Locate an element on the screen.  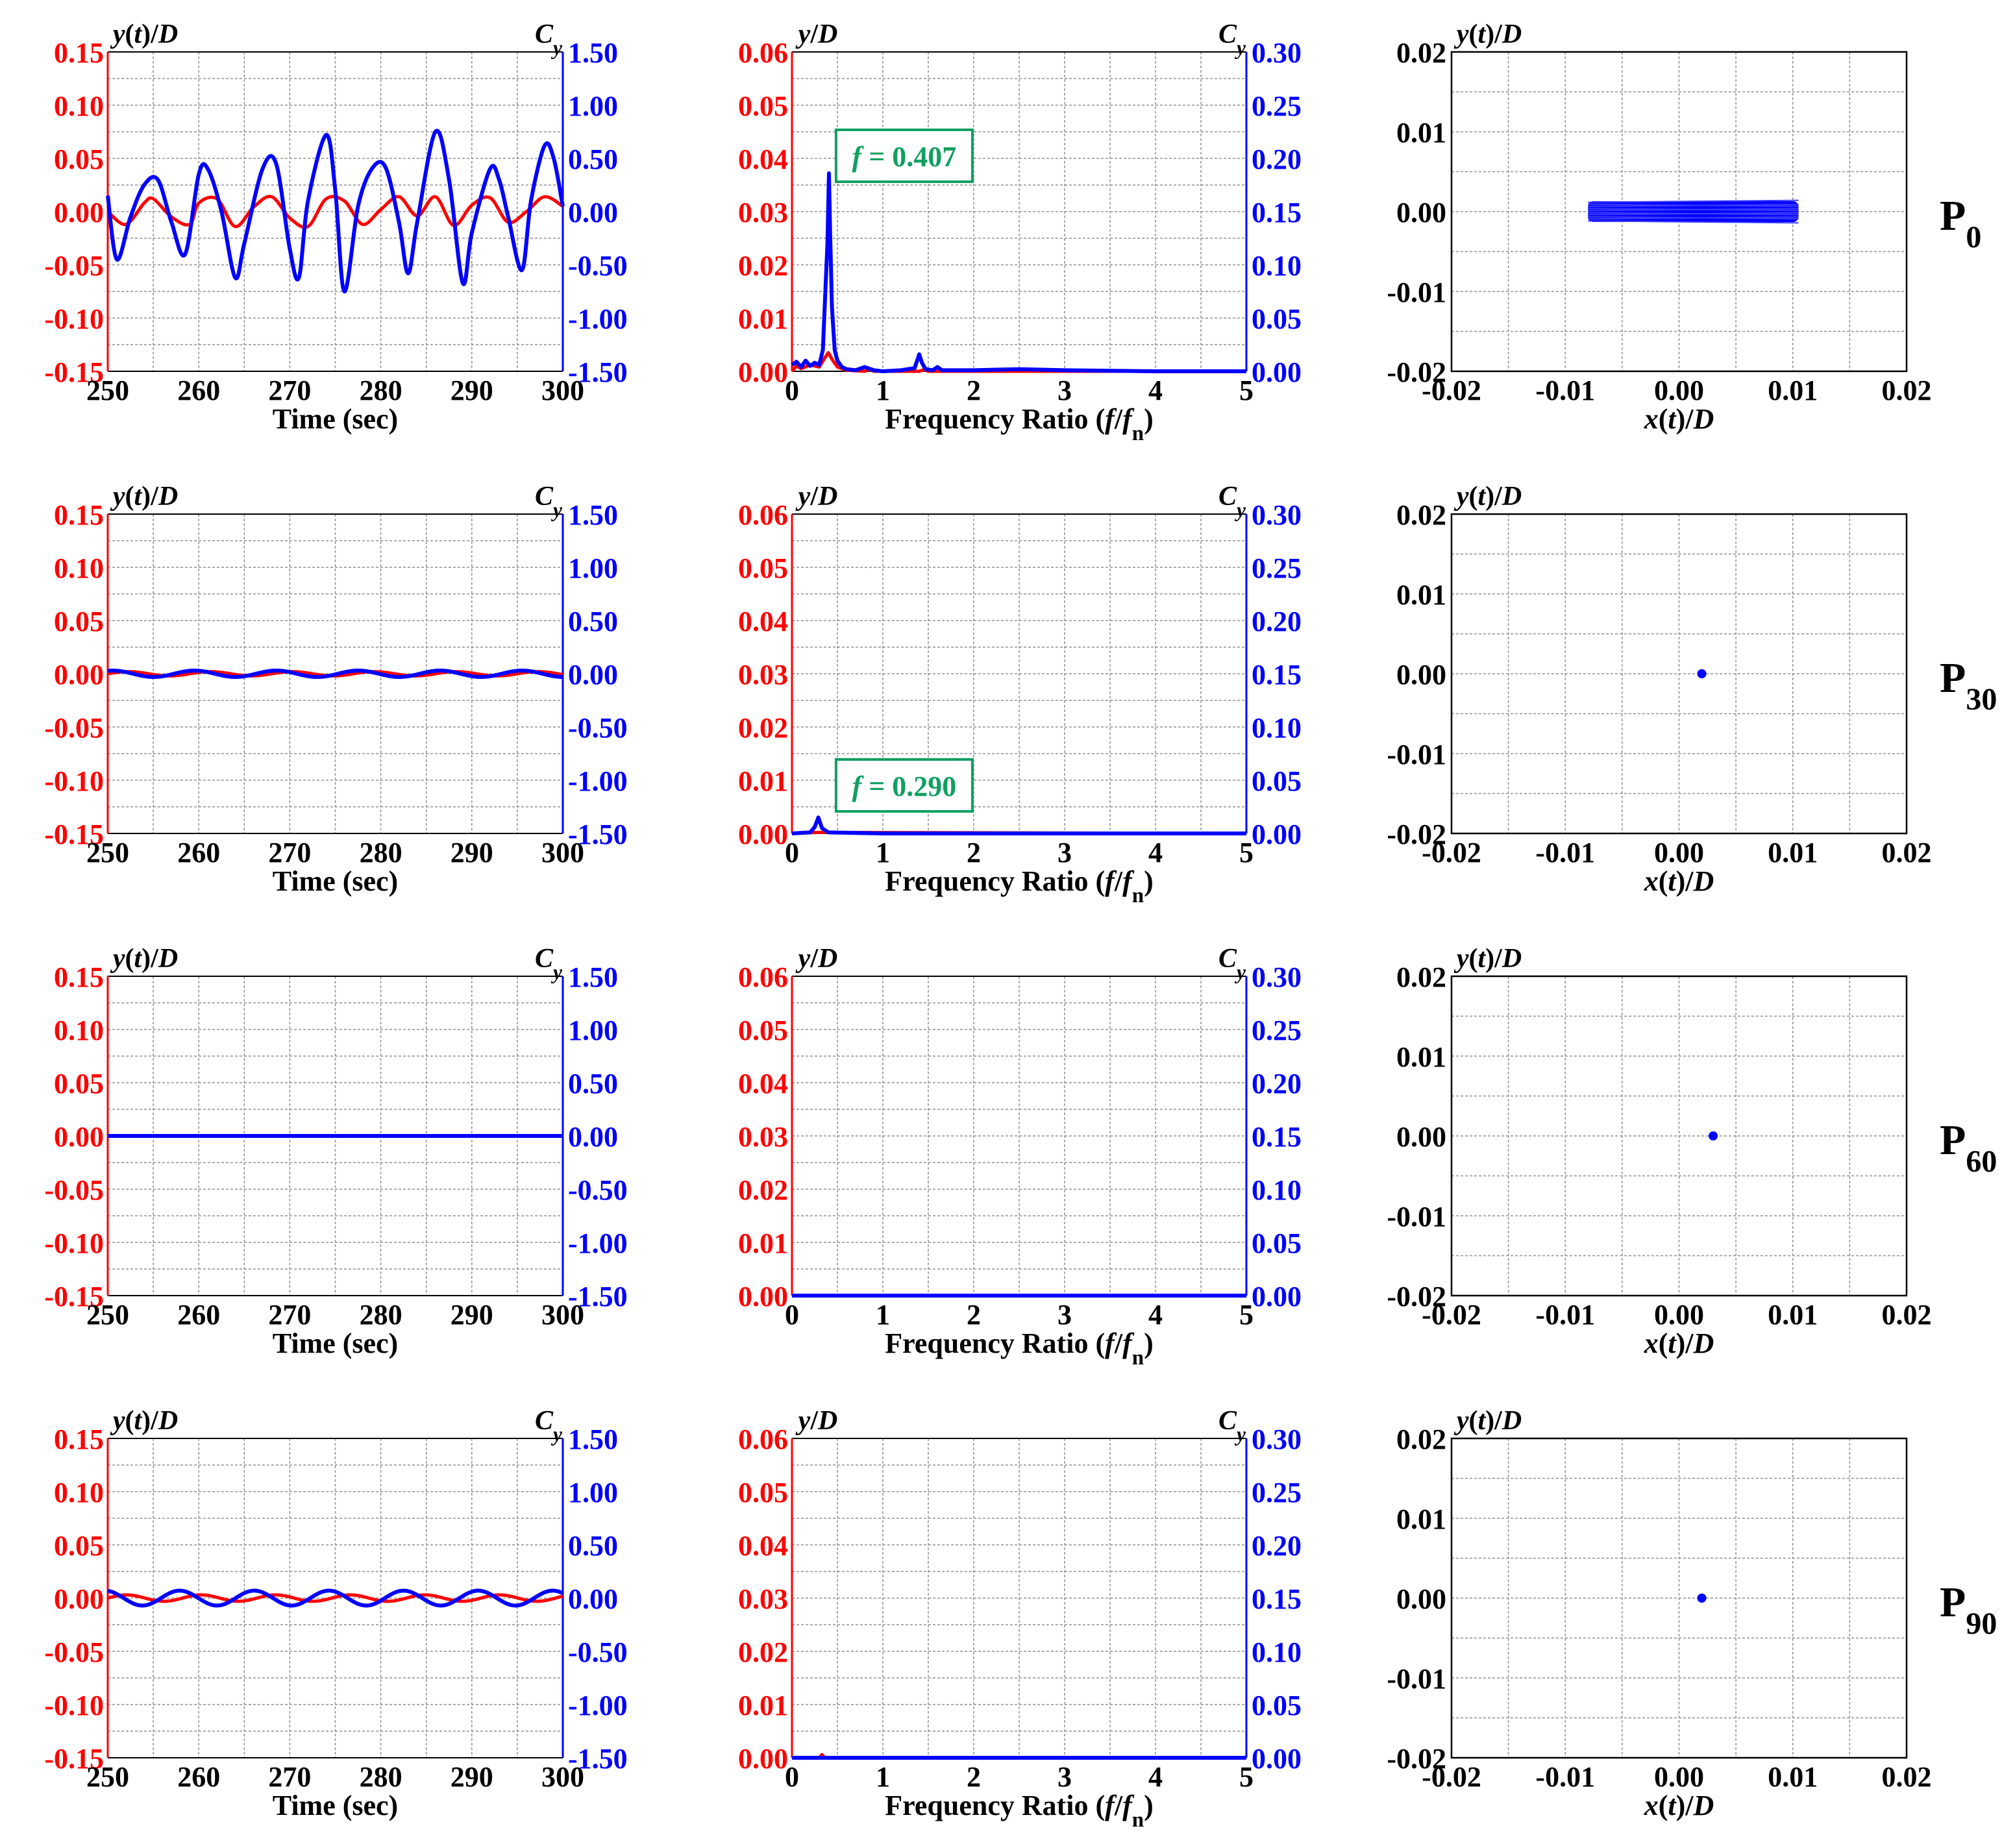
left-tick-label: 0.04 is located at coordinates (763, 621).